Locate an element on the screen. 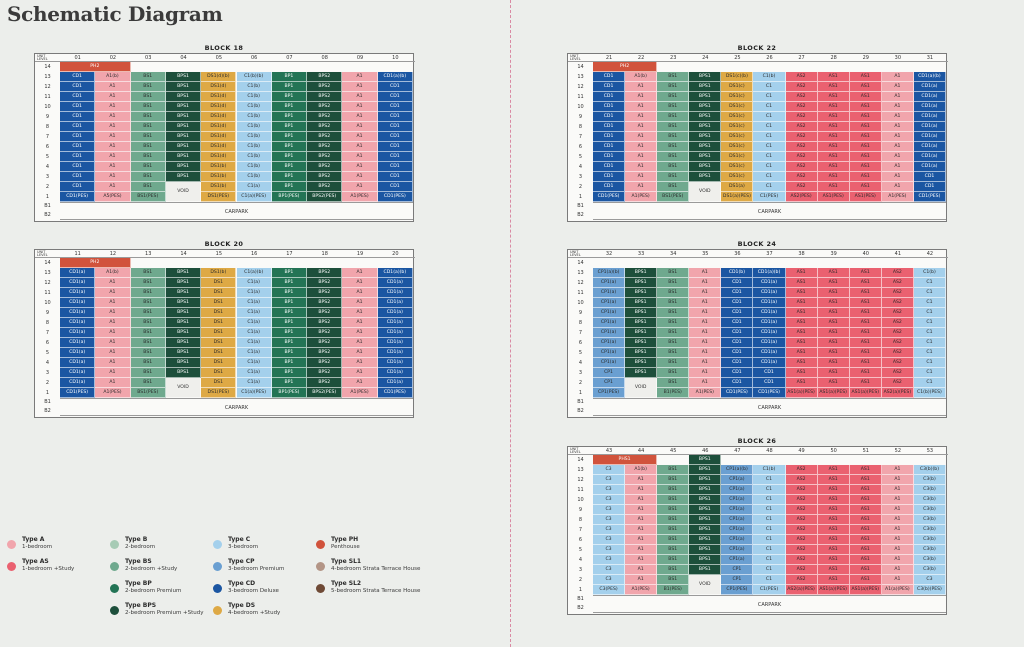  unit-number: 02 is located at coordinates (113, 58).